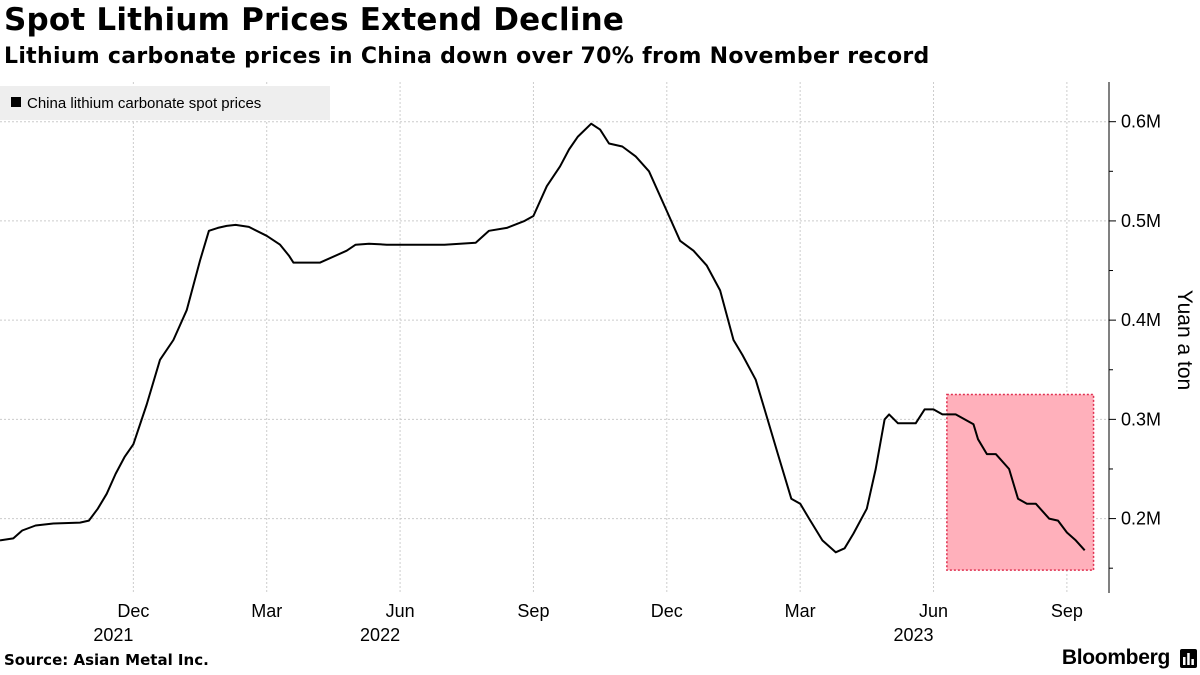 This screenshot has height=675, width=1200. I want to click on x-year-label: 2022, so click(380, 635).